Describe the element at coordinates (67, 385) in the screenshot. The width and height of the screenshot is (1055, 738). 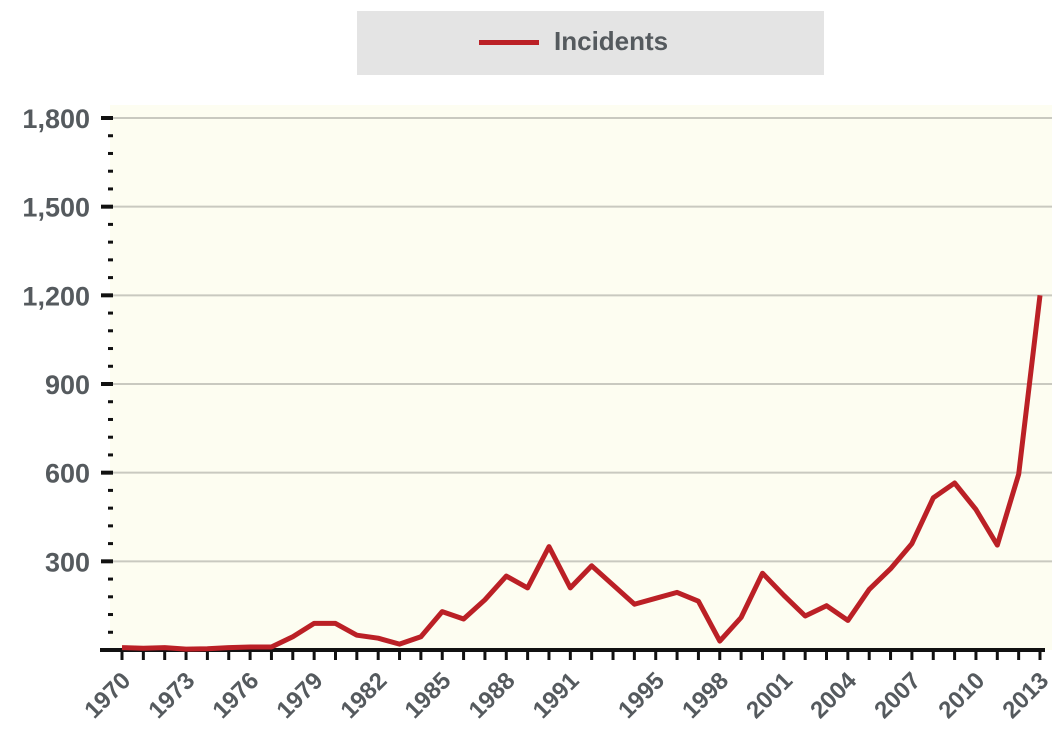
I see `y-tick-label: 900` at that location.